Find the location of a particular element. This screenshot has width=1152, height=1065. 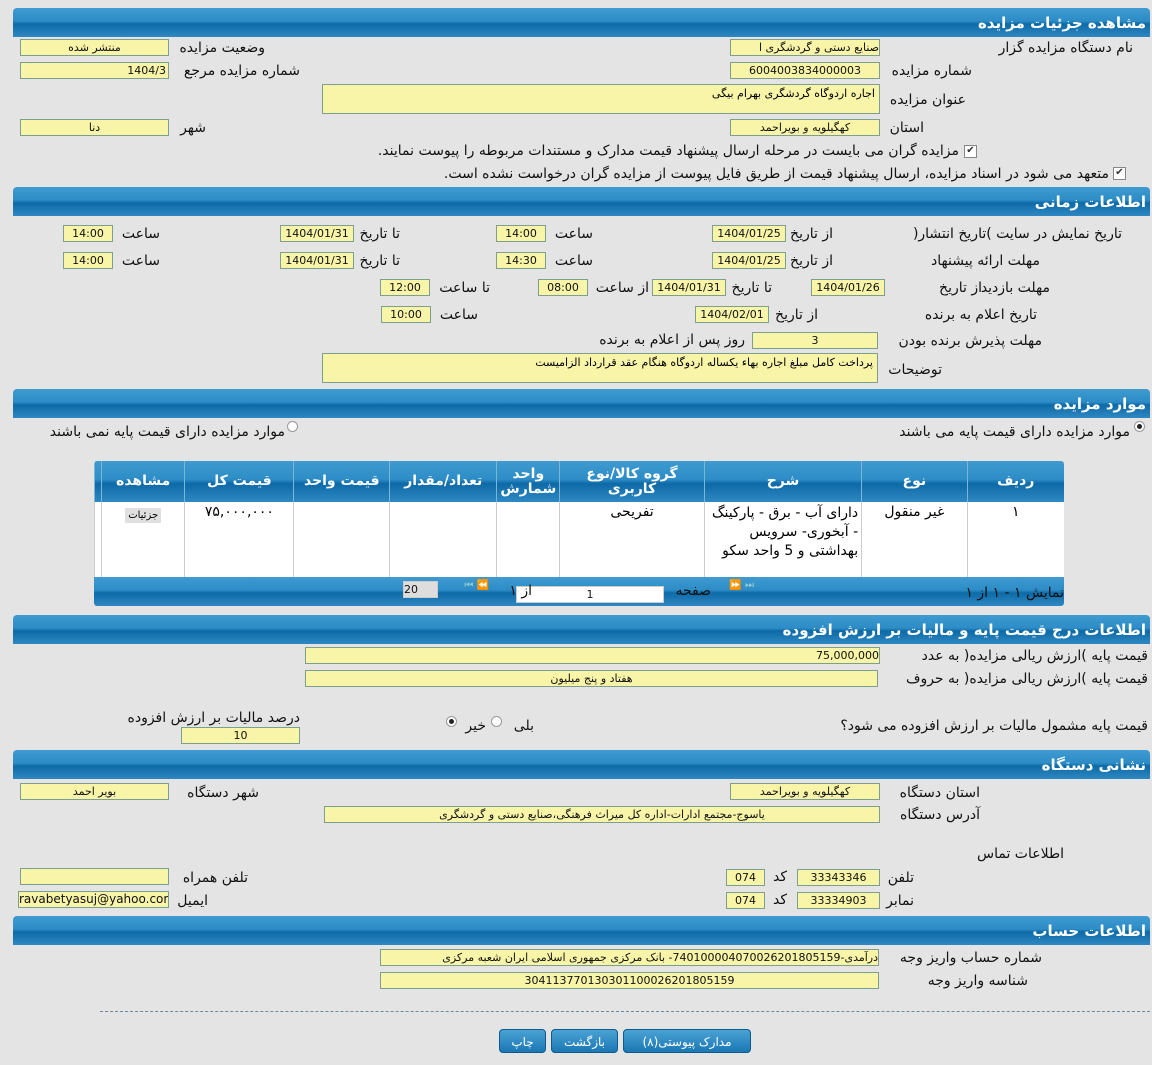

cell-unit is located at coordinates (528, 542).